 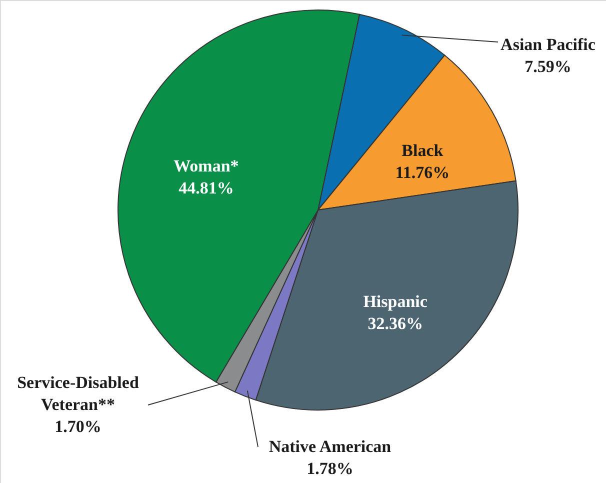 What do you see at coordinates (330, 446) in the screenshot?
I see `slice-label: Native American` at bounding box center [330, 446].